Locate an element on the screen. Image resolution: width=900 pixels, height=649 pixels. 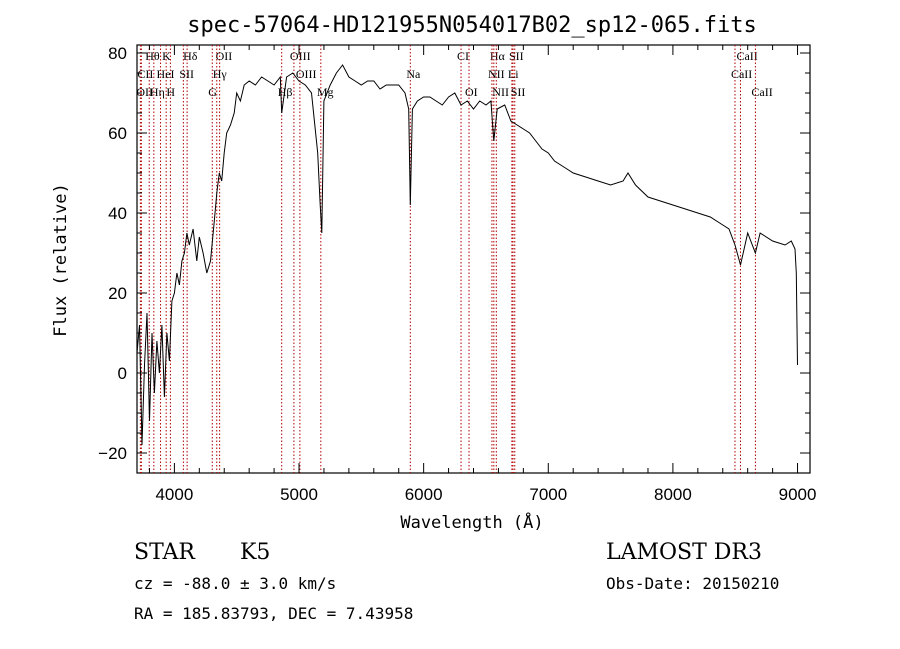
line-label-8: CaII is located at coordinates (746, 56).